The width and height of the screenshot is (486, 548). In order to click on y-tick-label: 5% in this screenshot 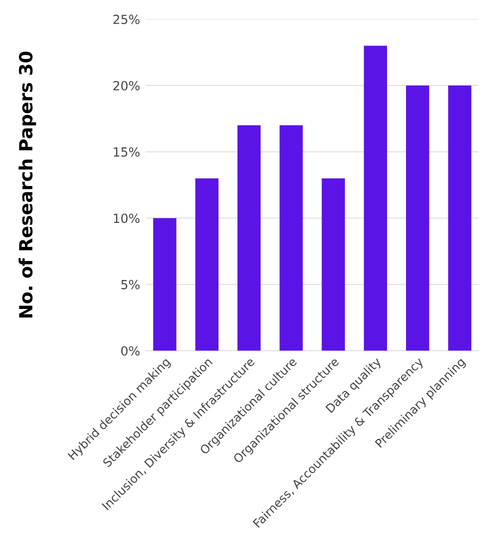, I will do `click(130, 285)`.